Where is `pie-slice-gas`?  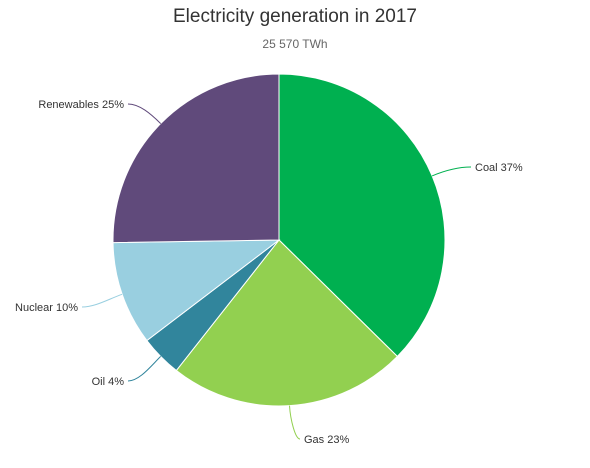
pie-slice-gas is located at coordinates (287, 323).